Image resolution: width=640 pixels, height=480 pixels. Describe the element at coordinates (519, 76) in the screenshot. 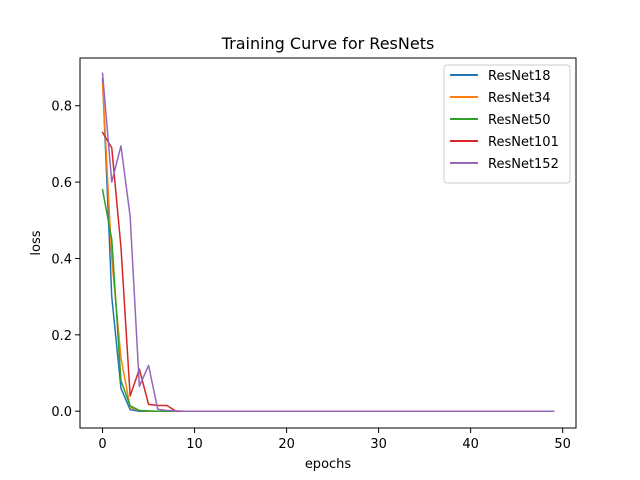

I see `legend-label: ResNet18` at that location.